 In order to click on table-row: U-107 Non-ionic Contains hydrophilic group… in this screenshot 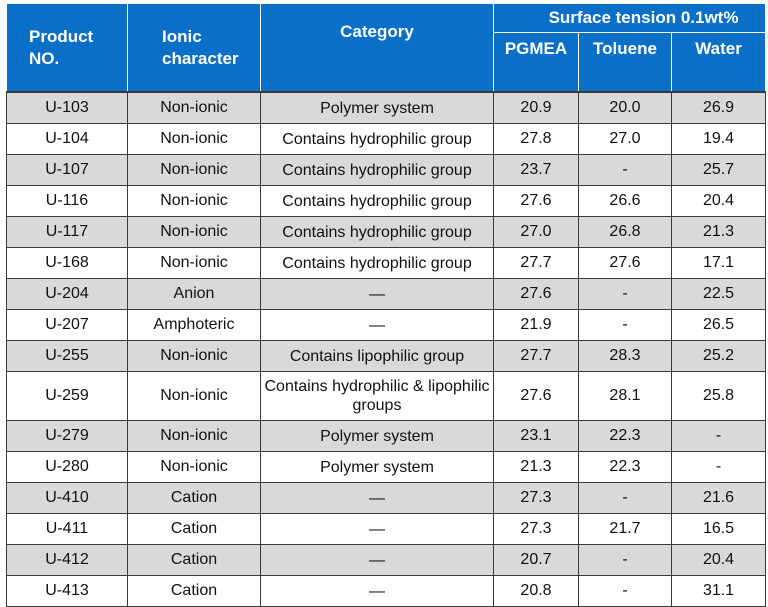, I will do `click(386, 170)`.